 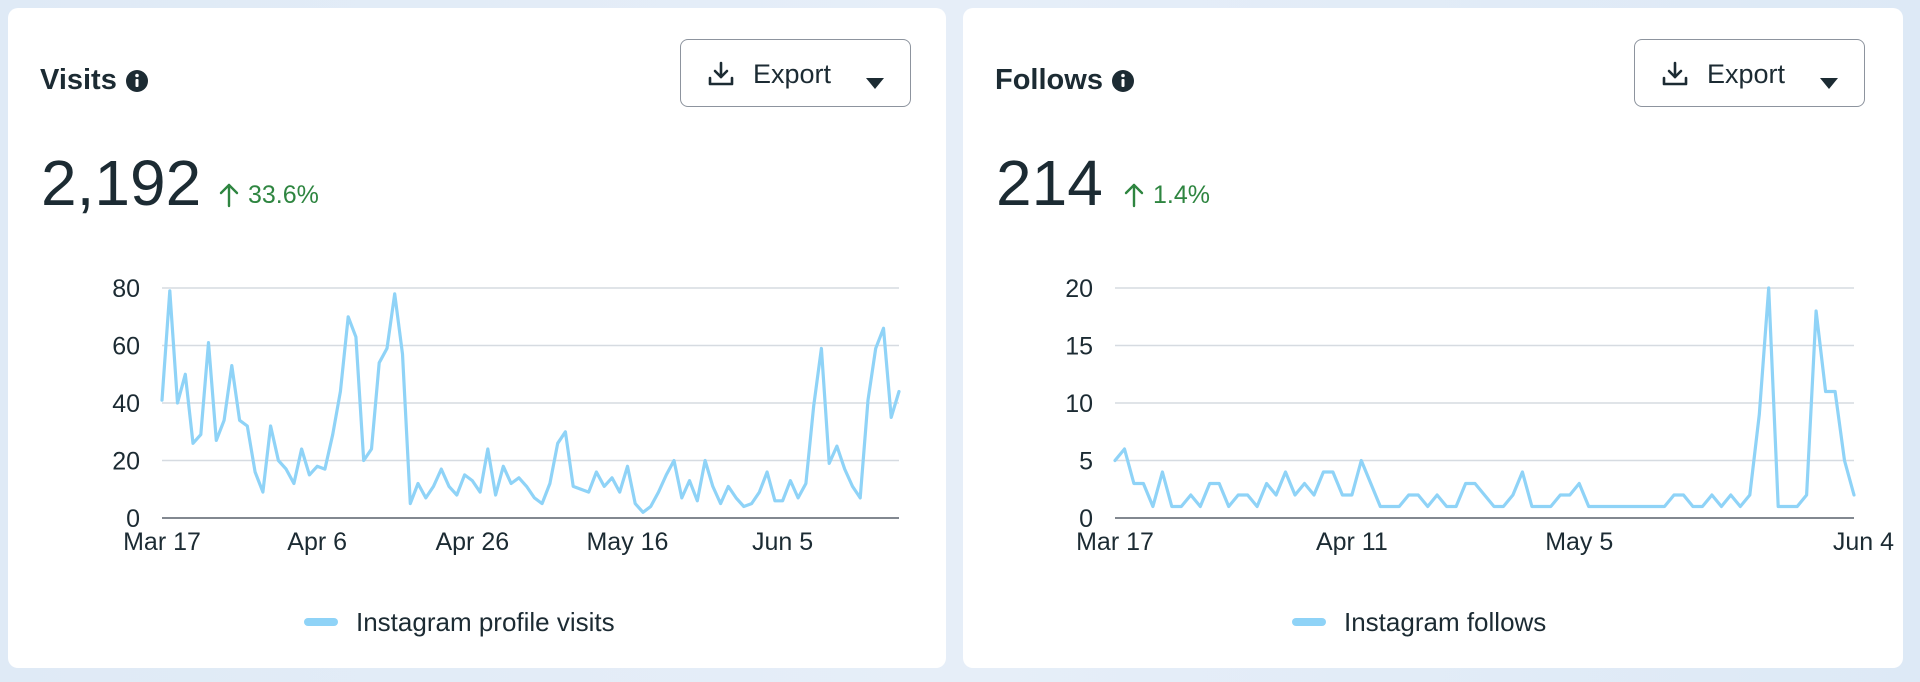 I want to click on delta-indicator: 33.6%, so click(x=268, y=195).